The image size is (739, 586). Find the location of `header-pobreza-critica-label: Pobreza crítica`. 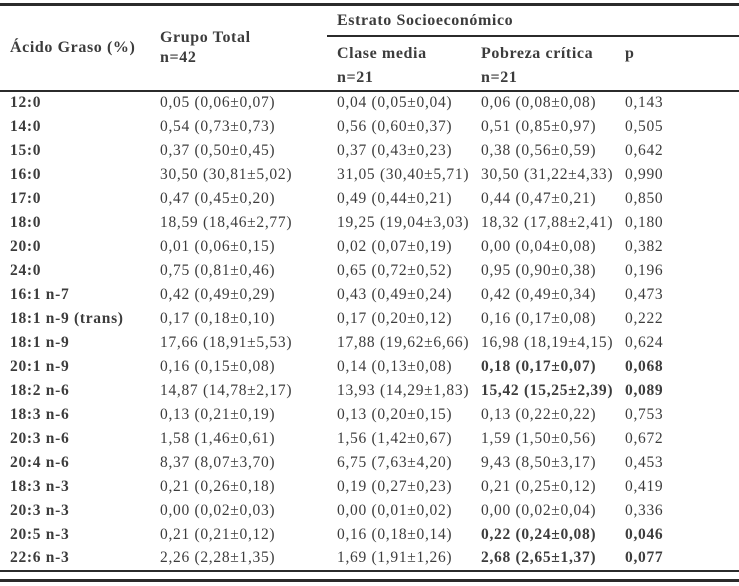

header-pobreza-critica-label: Pobreza crítica is located at coordinates (537, 53).